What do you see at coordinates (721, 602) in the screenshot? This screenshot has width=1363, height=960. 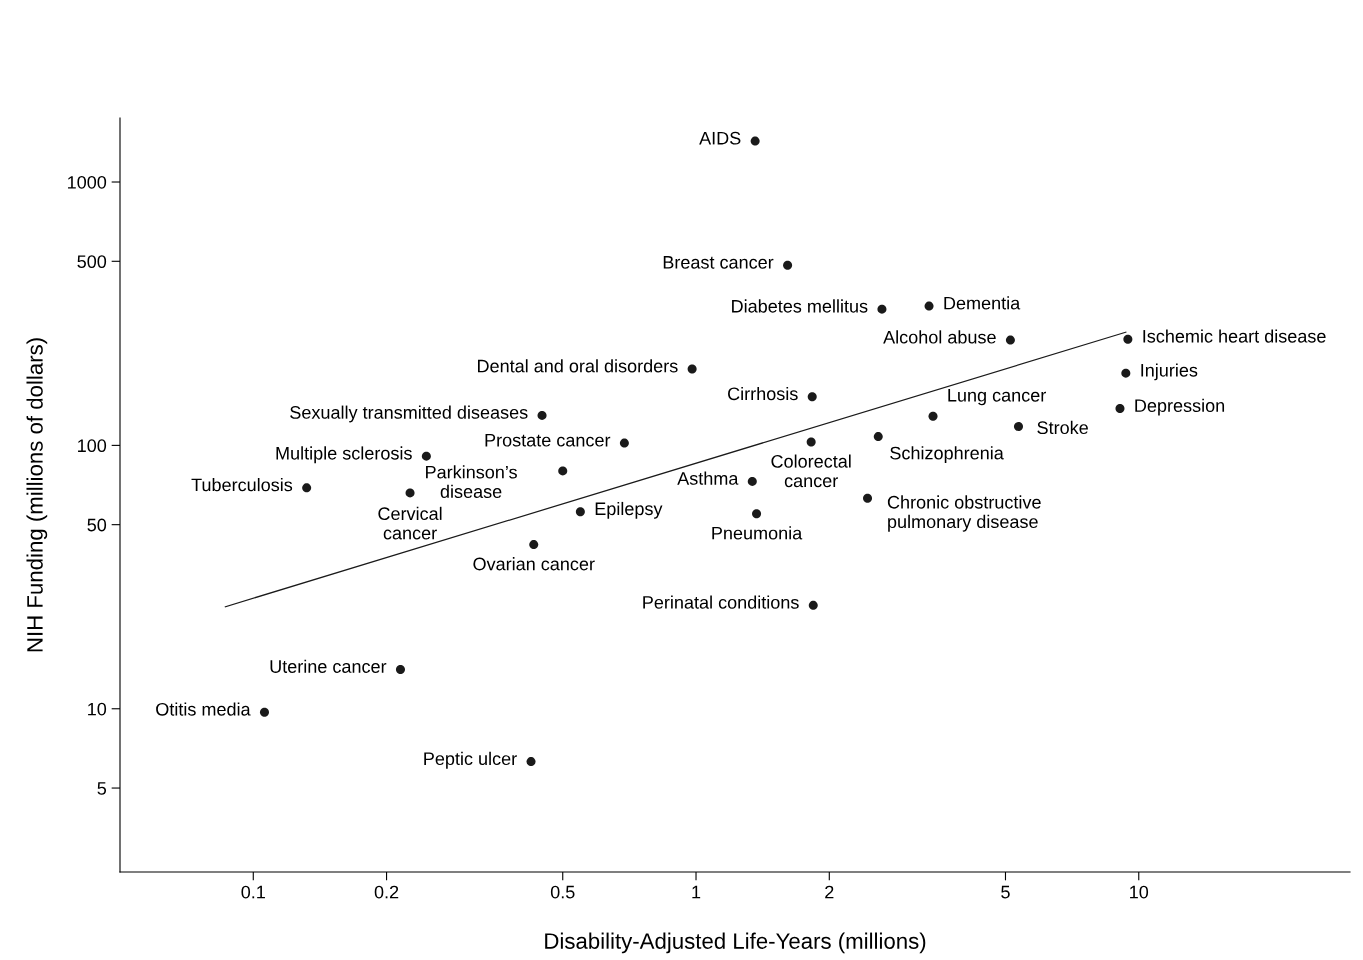 I see `annotation: Perinatal conditions` at bounding box center [721, 602].